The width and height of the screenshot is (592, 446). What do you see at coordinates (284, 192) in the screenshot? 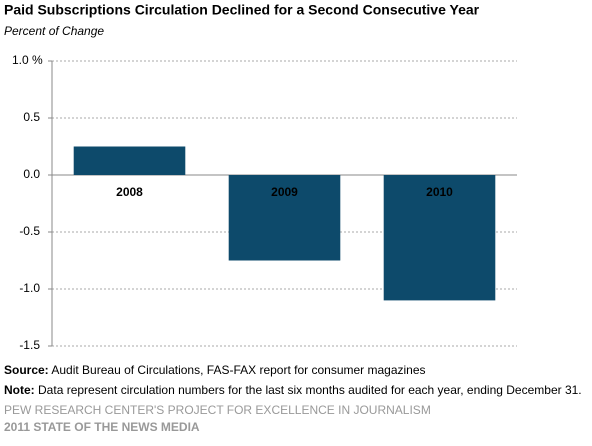
I see `x-tick-label: 2009` at bounding box center [284, 192].